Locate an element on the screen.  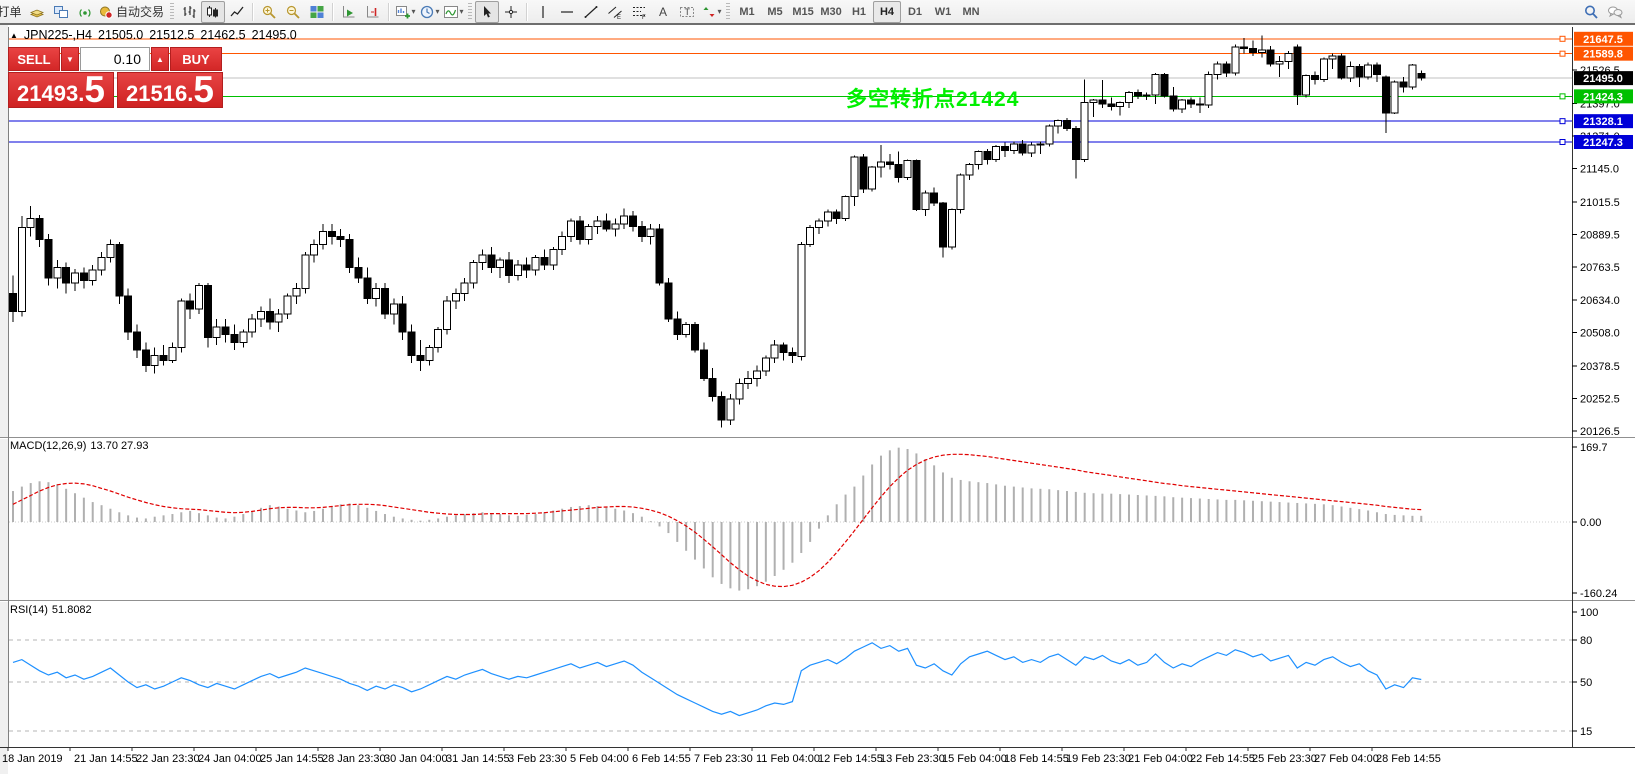
macd-title: MACD(12,26,9) is located at coordinates (48, 446).